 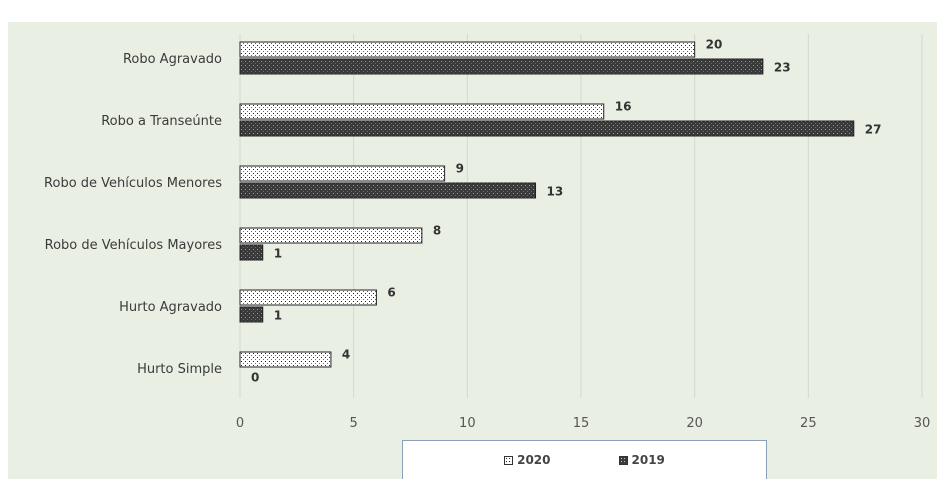 What do you see at coordinates (922, 423) in the screenshot?
I see `x-tick-label: 30` at bounding box center [922, 423].